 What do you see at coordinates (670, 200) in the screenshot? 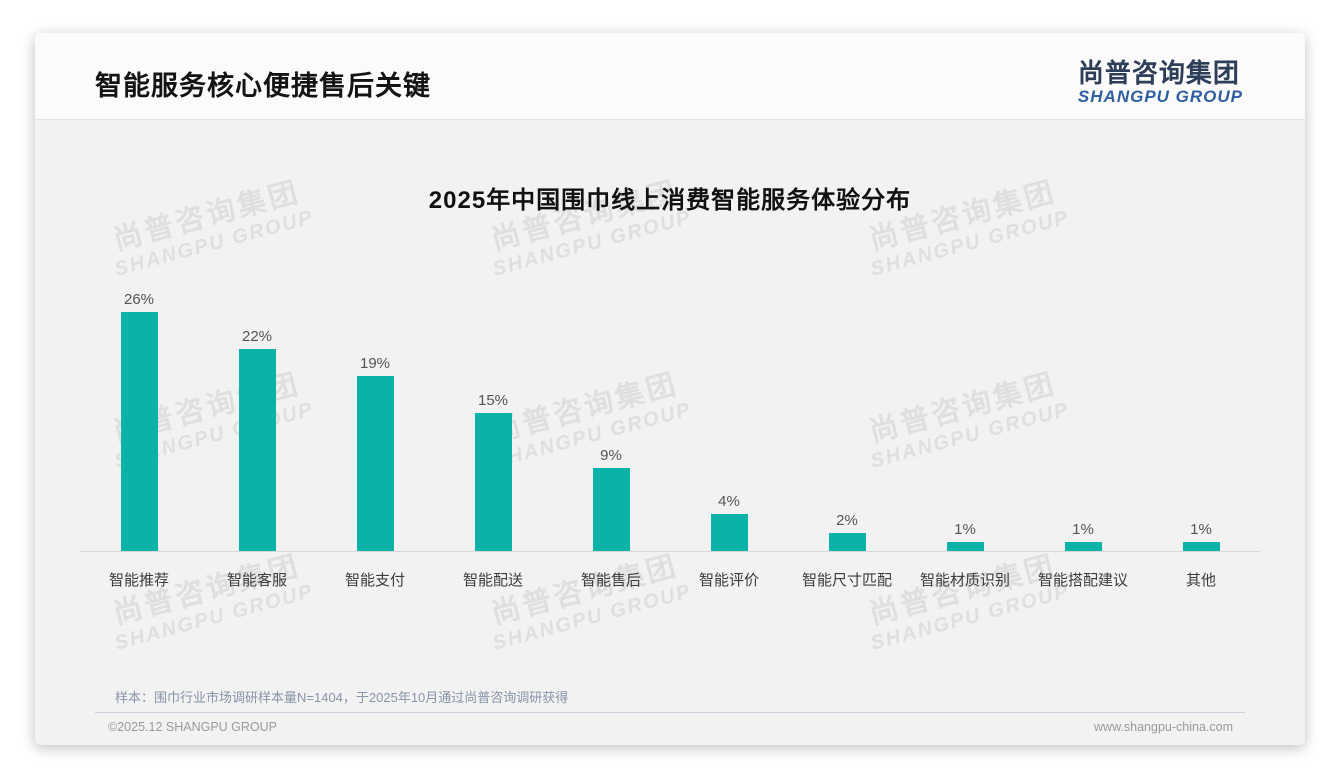
I see `chart-title: 2025年中国围巾线上消费智能服务体验分布` at bounding box center [670, 200].